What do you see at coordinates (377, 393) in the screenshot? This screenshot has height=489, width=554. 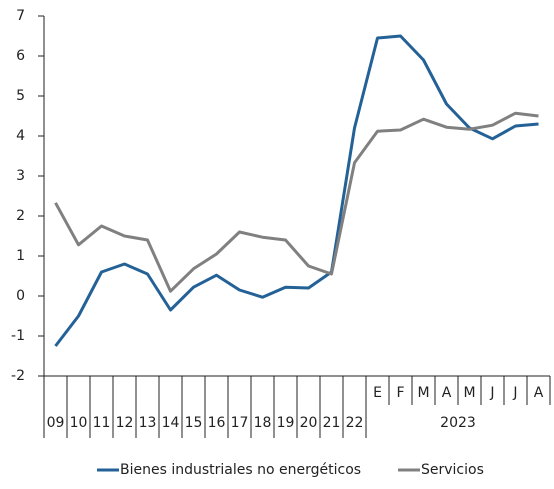 I see `x-tick-label: E` at bounding box center [377, 393].